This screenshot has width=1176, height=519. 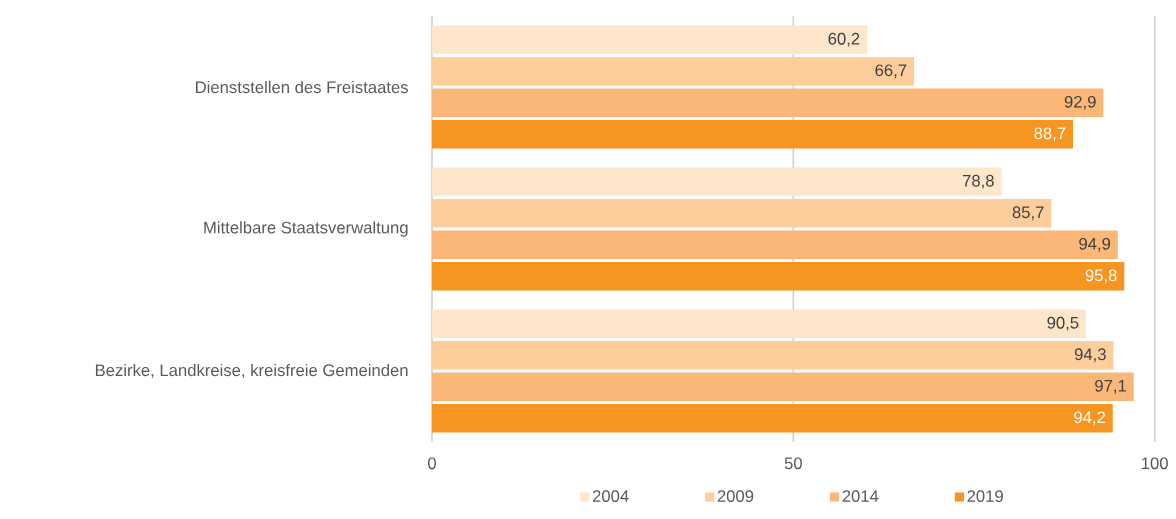 I want to click on x-tick-label: 0, so click(x=432, y=463).